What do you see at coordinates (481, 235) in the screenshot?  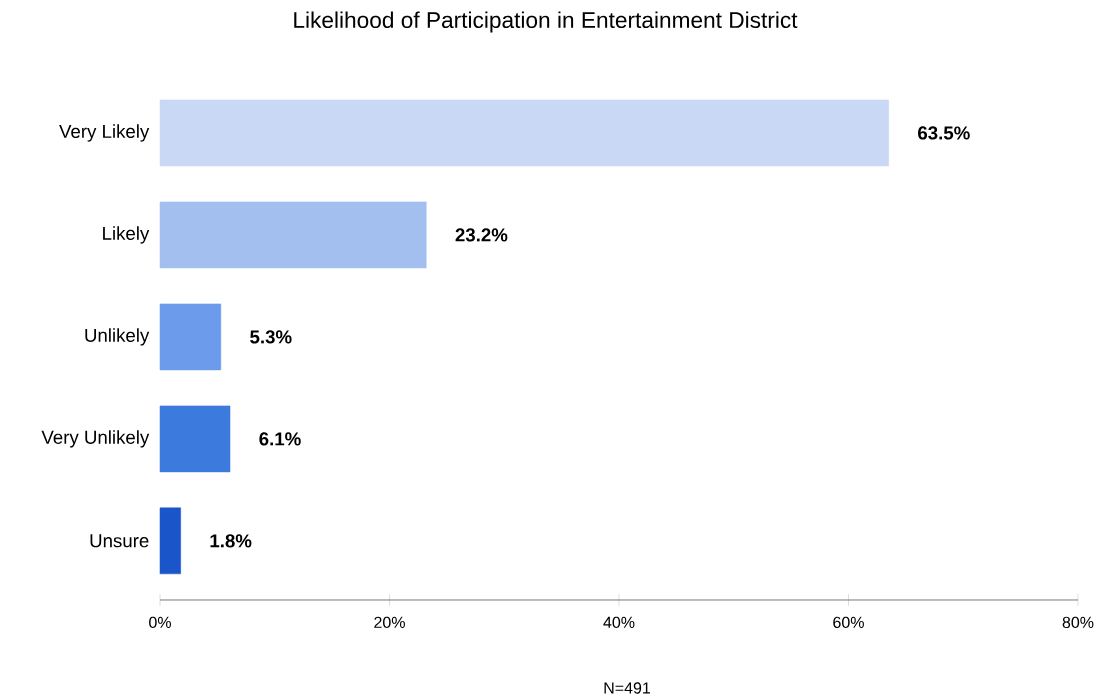 I see `data-label: 23.2%` at bounding box center [481, 235].